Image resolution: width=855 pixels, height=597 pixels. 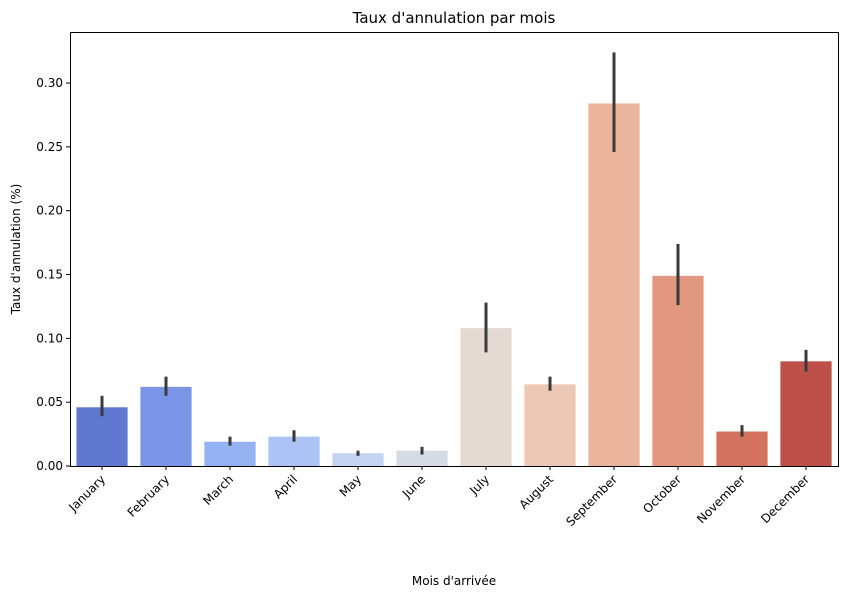 I want to click on x-tick-label: February, so click(x=149, y=496).